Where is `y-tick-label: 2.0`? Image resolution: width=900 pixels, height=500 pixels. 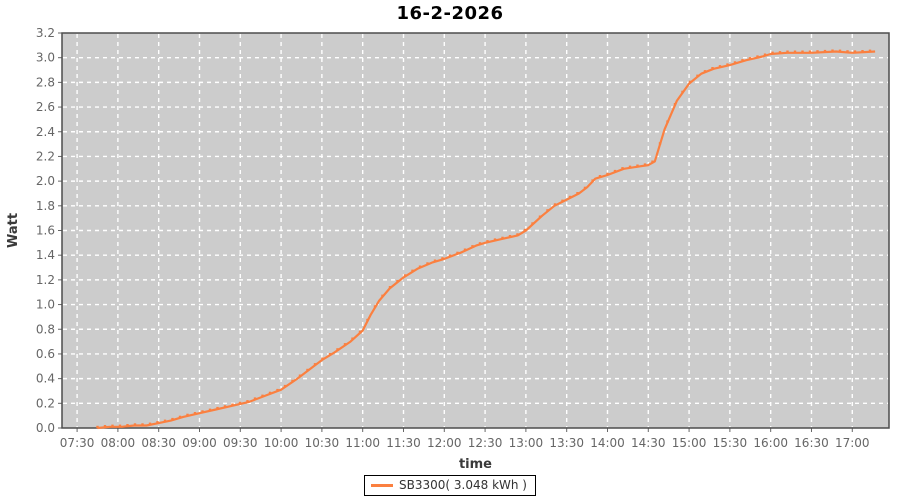 y-tick-label: 2.0 is located at coordinates (45, 181).